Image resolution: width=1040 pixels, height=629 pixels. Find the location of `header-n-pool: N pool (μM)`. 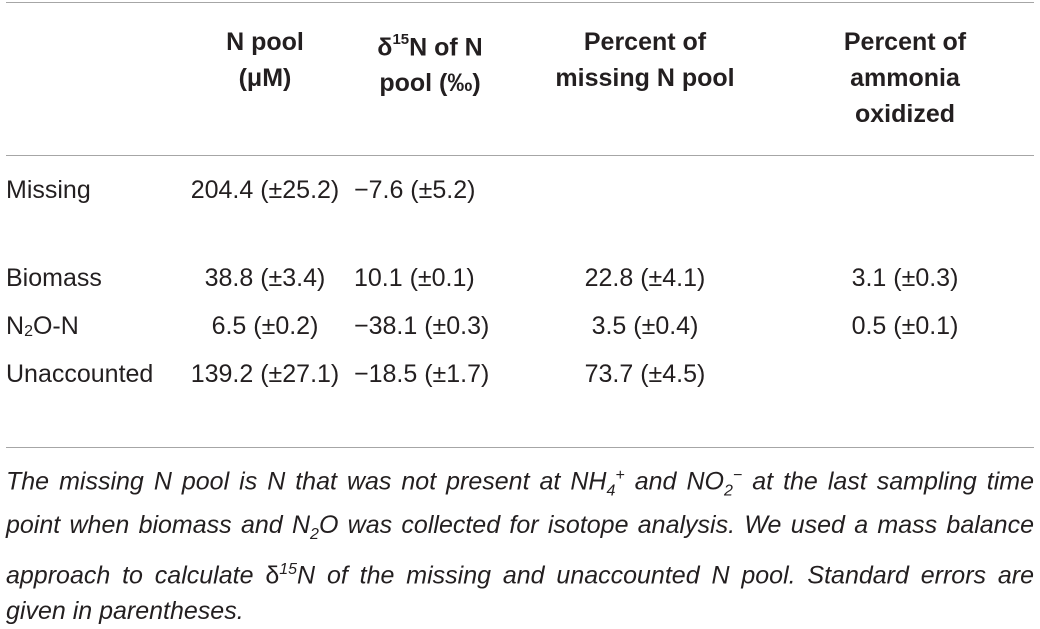

header-n-pool: N pool (μM) is located at coordinates (265, 60).